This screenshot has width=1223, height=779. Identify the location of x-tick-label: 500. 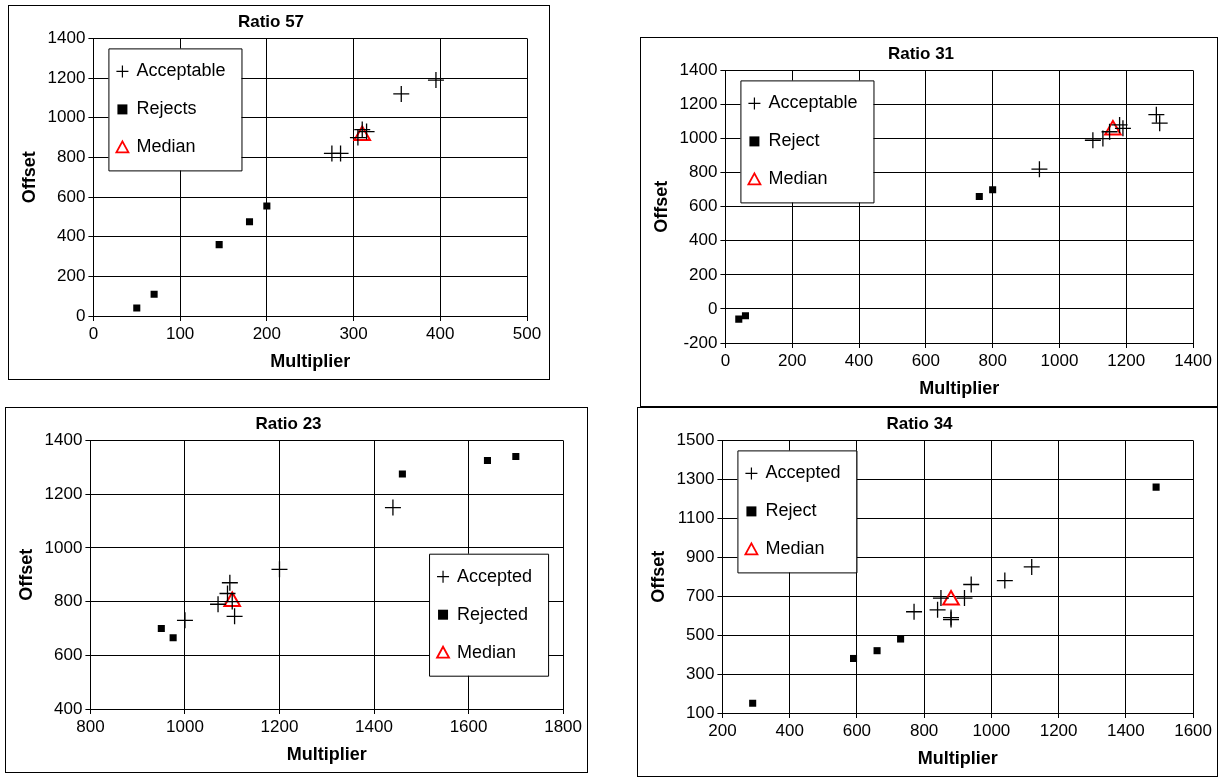
(527, 333).